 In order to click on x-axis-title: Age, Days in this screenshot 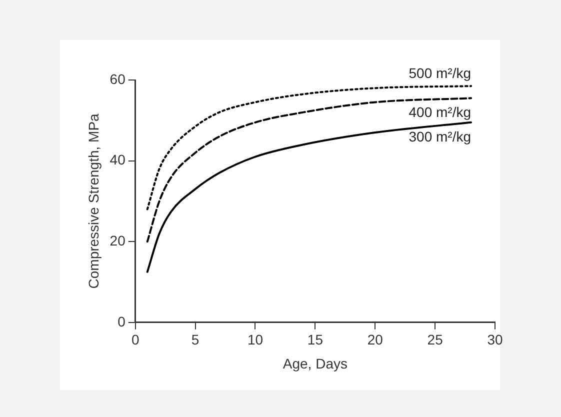, I will do `click(315, 363)`.